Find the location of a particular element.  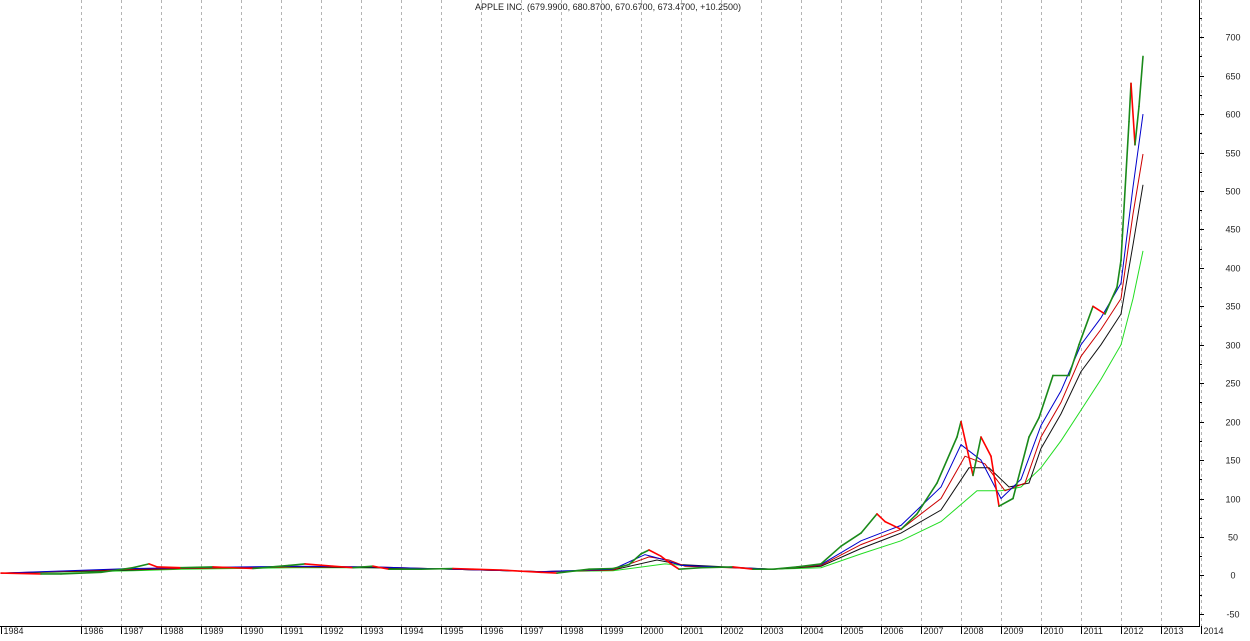

x-tick-label: 1991 is located at coordinates (294, 631).